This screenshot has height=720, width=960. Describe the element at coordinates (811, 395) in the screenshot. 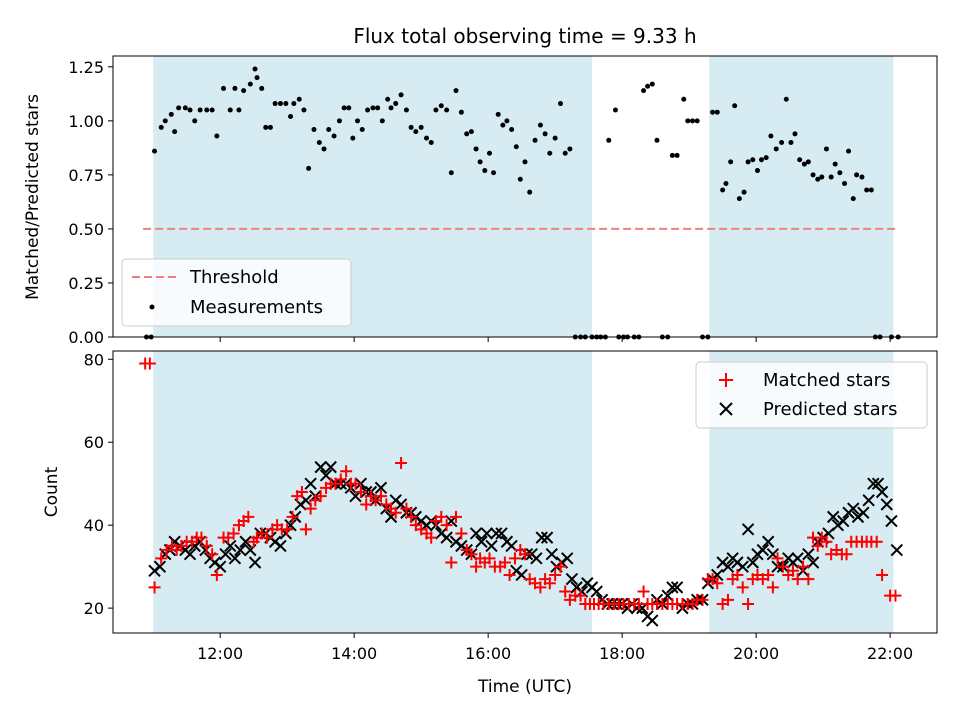

I see `bottom-legend-box` at that location.